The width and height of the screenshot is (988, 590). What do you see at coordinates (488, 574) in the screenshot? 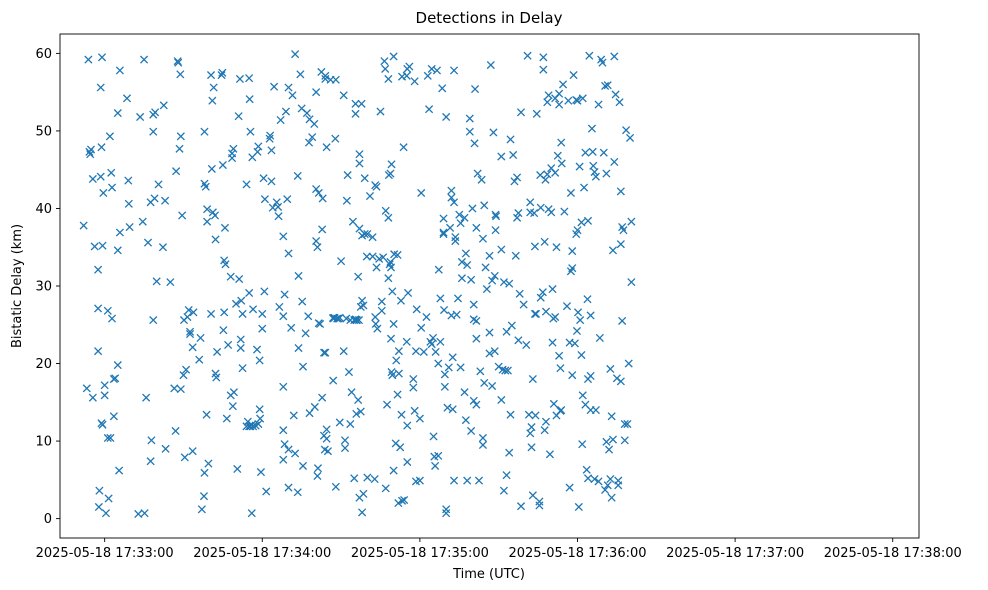
I see `x-axis-label: Time (UTC)` at bounding box center [488, 574].